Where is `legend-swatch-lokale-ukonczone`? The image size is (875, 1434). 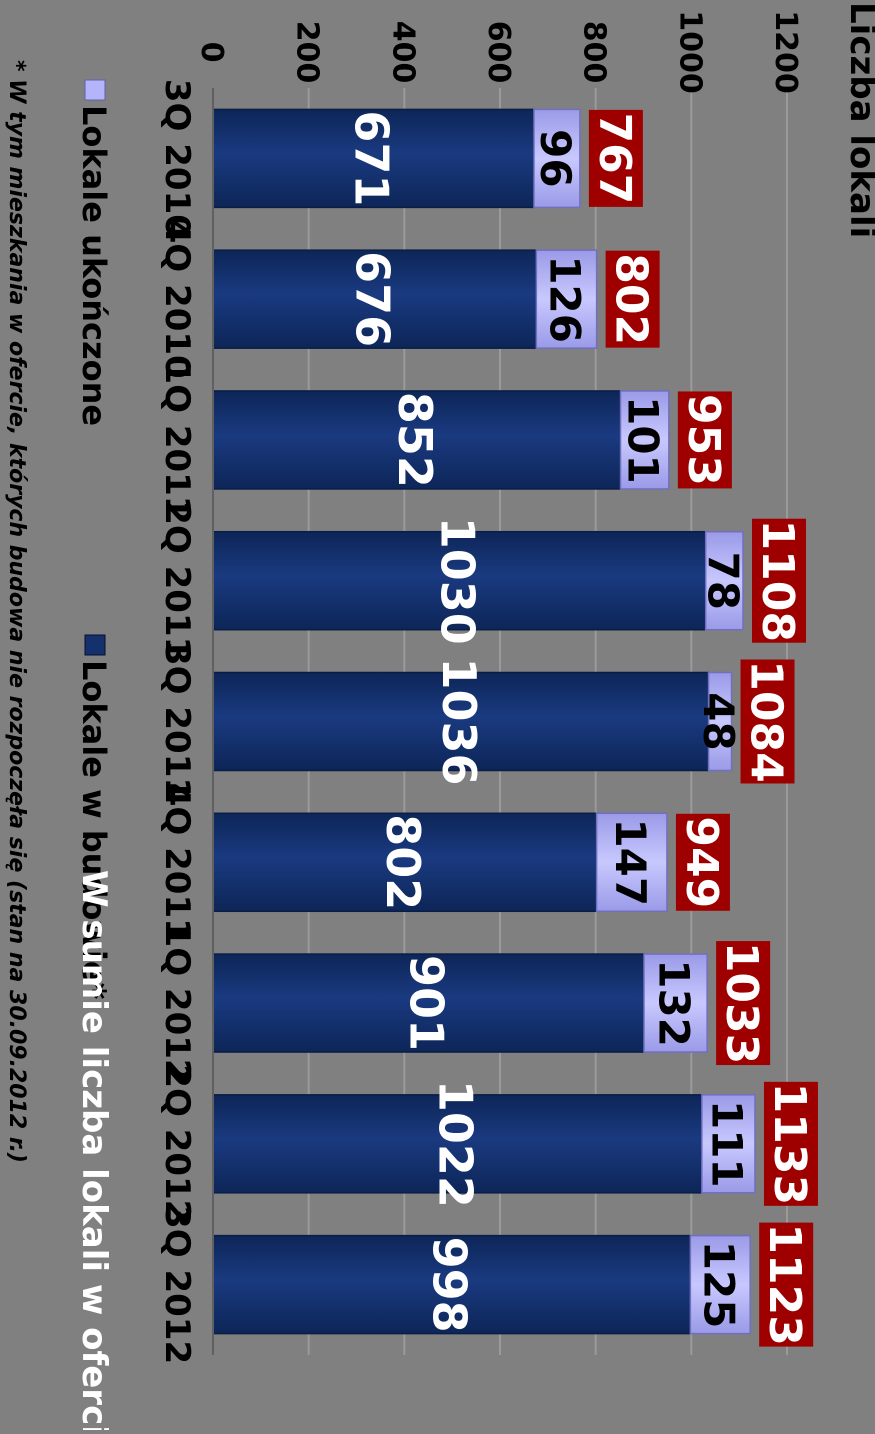 legend-swatch-lokale-ukonczone is located at coordinates (95, 90).